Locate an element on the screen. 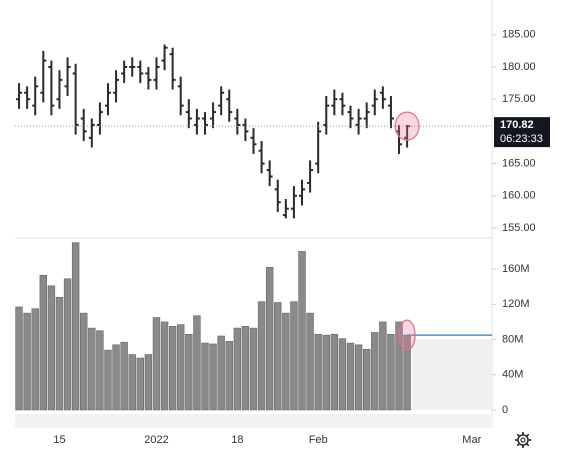  settings-icon is located at coordinates (523, 440).